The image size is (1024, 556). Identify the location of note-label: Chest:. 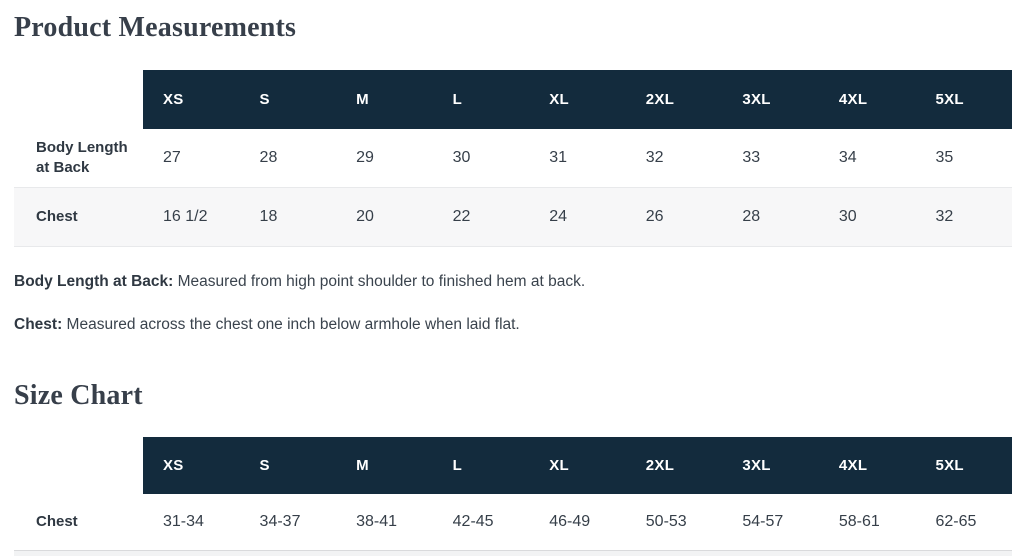
(38, 324).